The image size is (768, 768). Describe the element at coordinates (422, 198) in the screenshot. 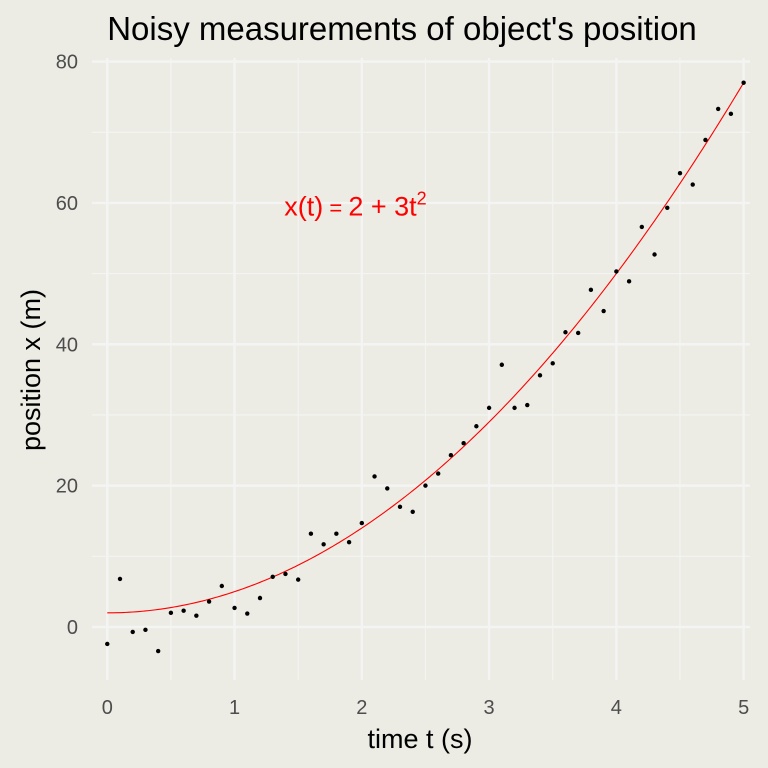

I see `equation-exponent: 2` at that location.